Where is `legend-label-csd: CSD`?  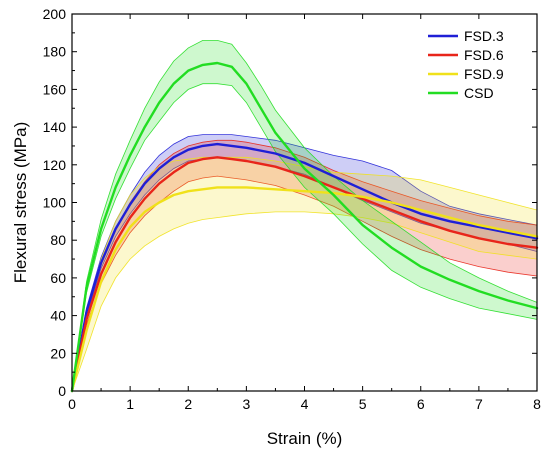 legend-label-csd: CSD is located at coordinates (479, 93).